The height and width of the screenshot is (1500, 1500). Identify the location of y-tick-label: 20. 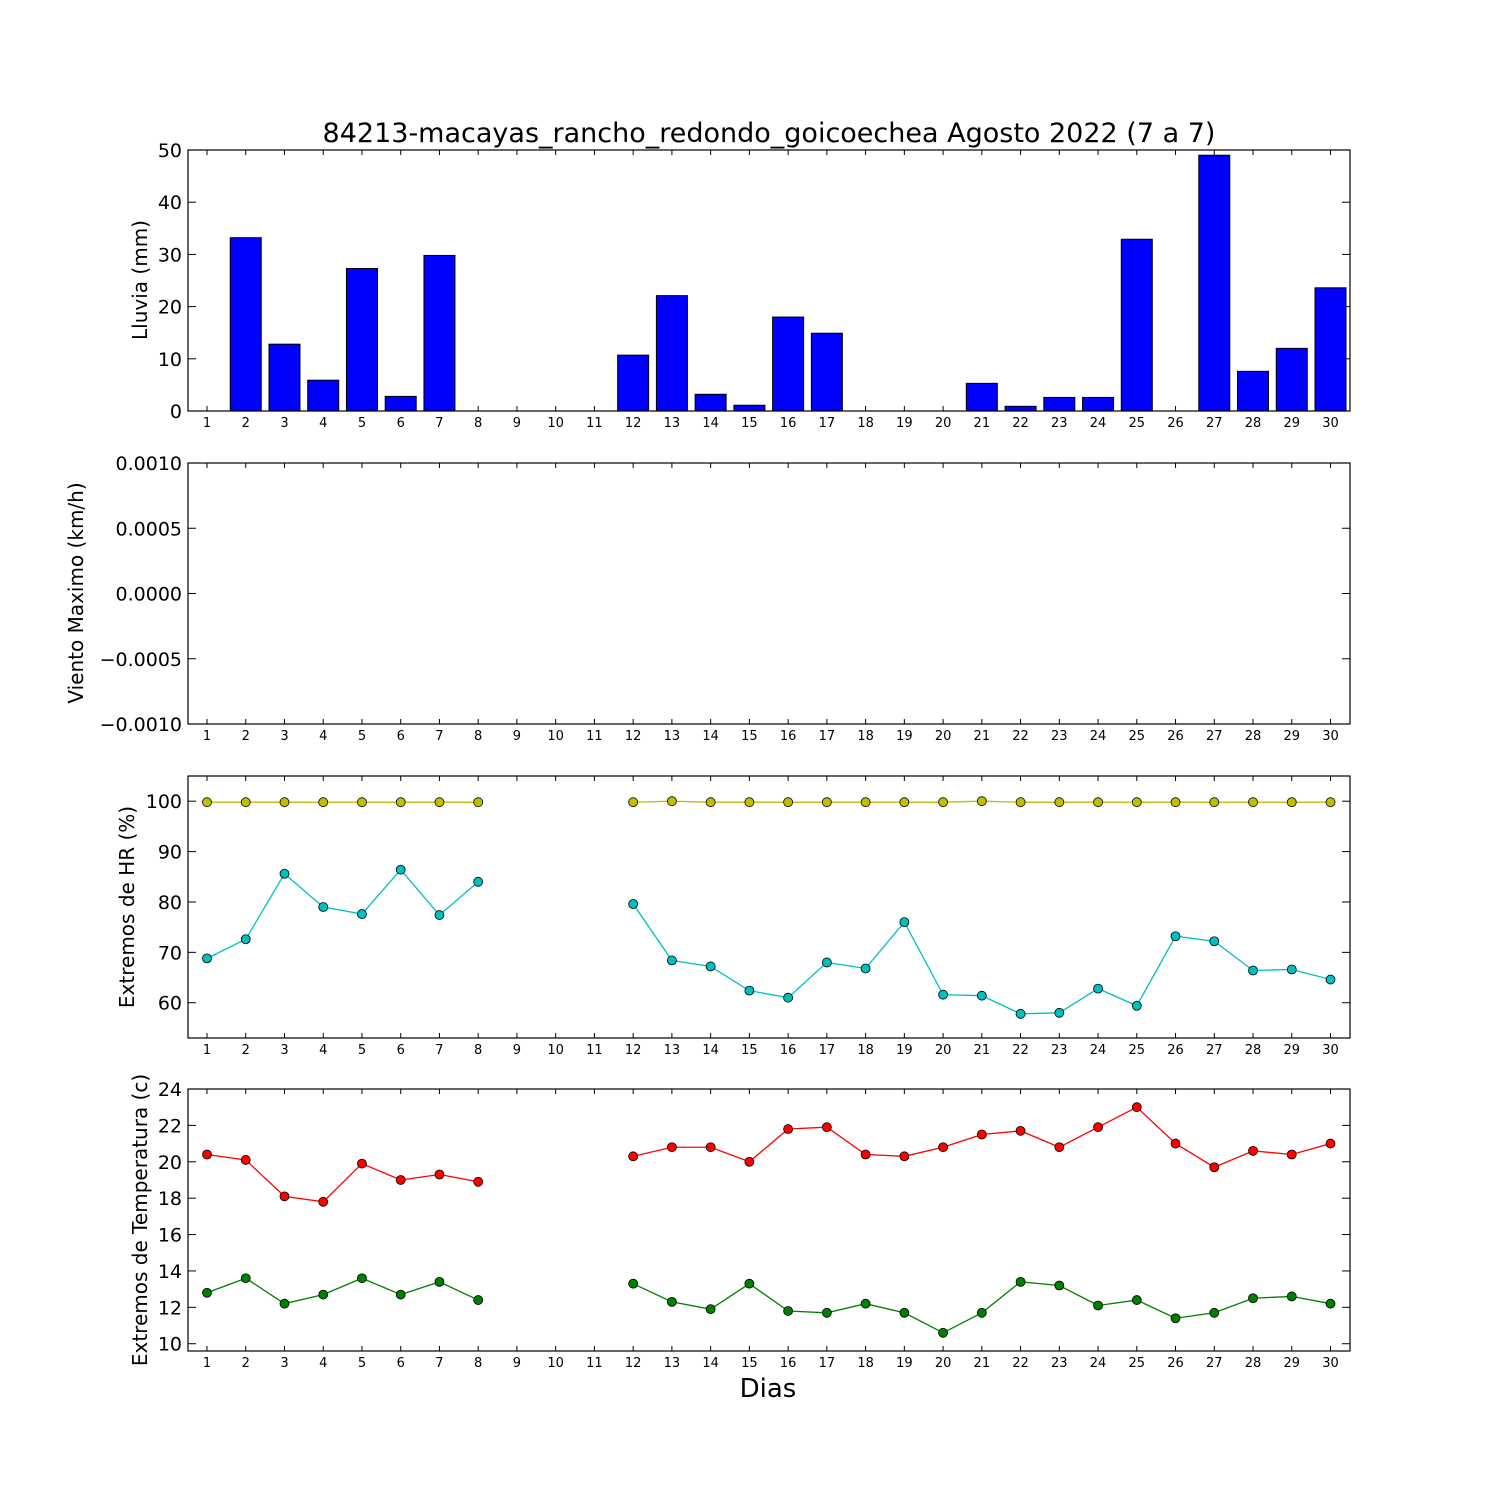
(170, 1163).